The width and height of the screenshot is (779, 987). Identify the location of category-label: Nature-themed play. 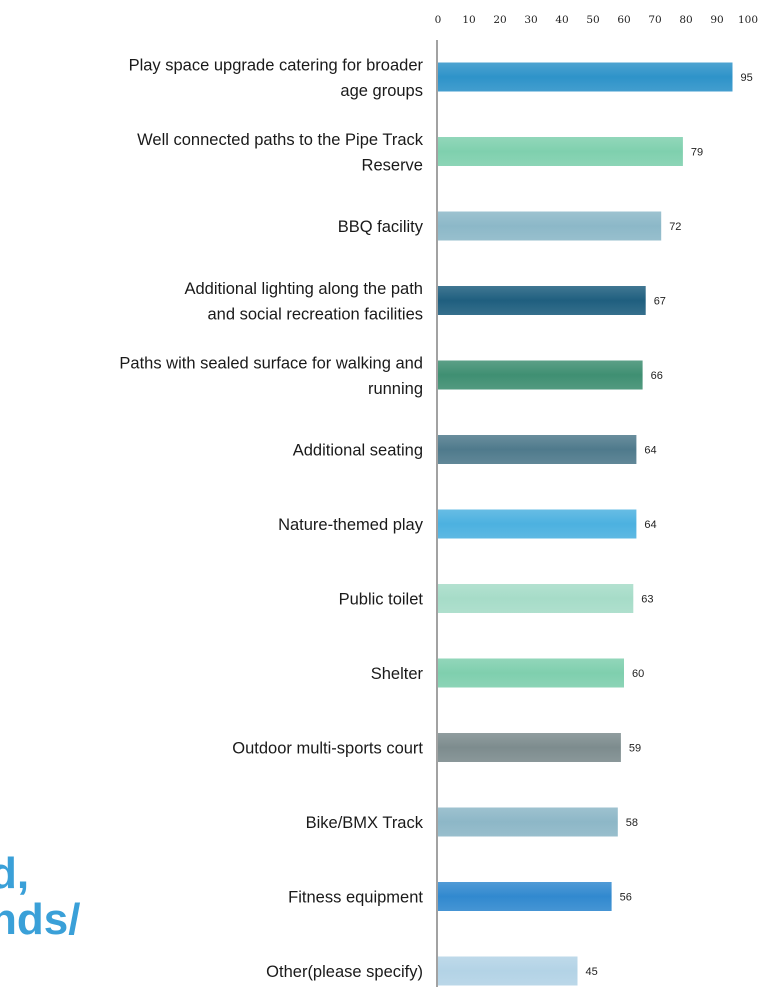
(351, 525).